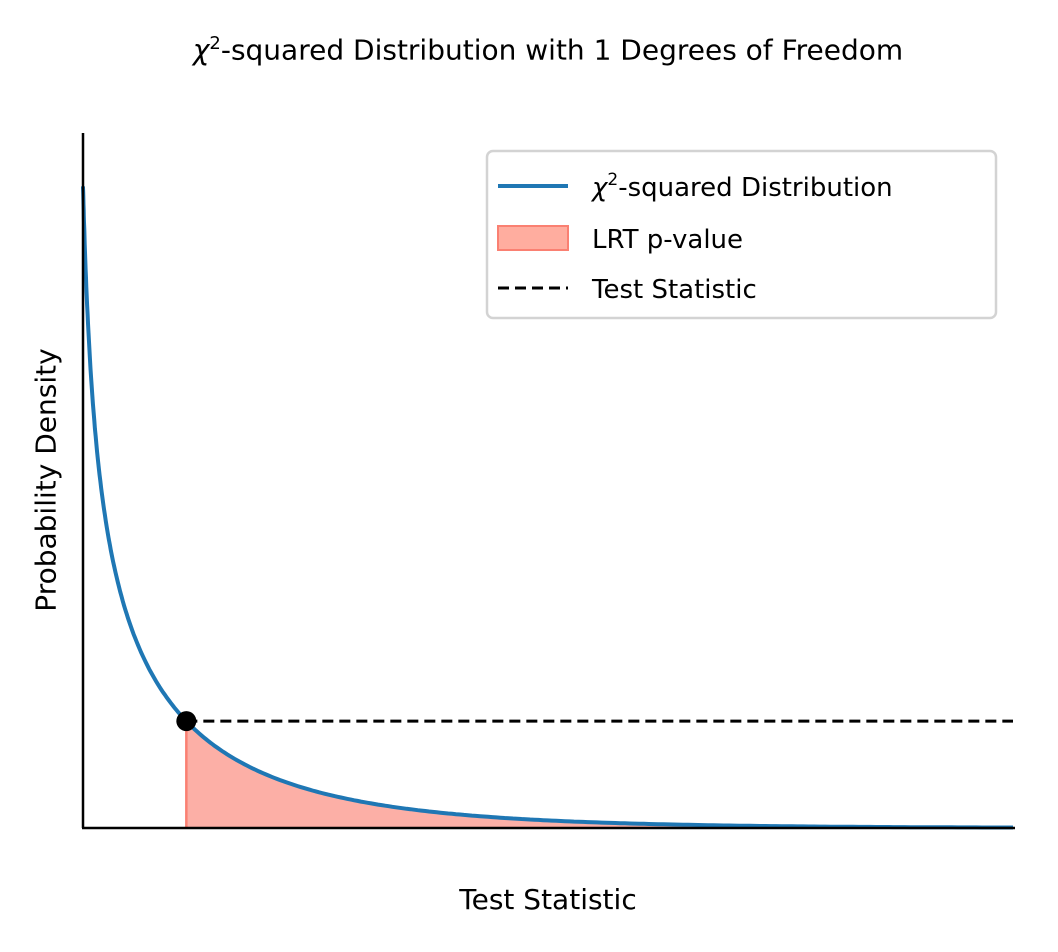 Image resolution: width=1058 pixels, height=952 pixels. I want to click on p-value-area, so click(600, 774).